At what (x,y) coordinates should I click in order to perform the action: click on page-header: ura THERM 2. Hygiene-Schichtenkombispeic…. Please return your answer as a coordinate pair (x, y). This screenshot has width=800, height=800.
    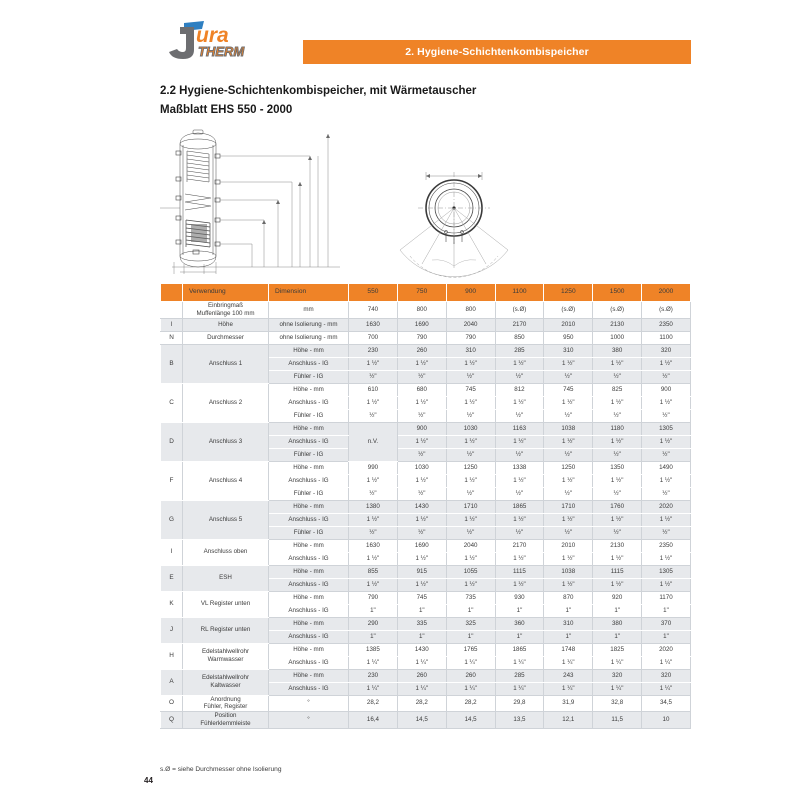
    Looking at the image, I should click on (400, 41).